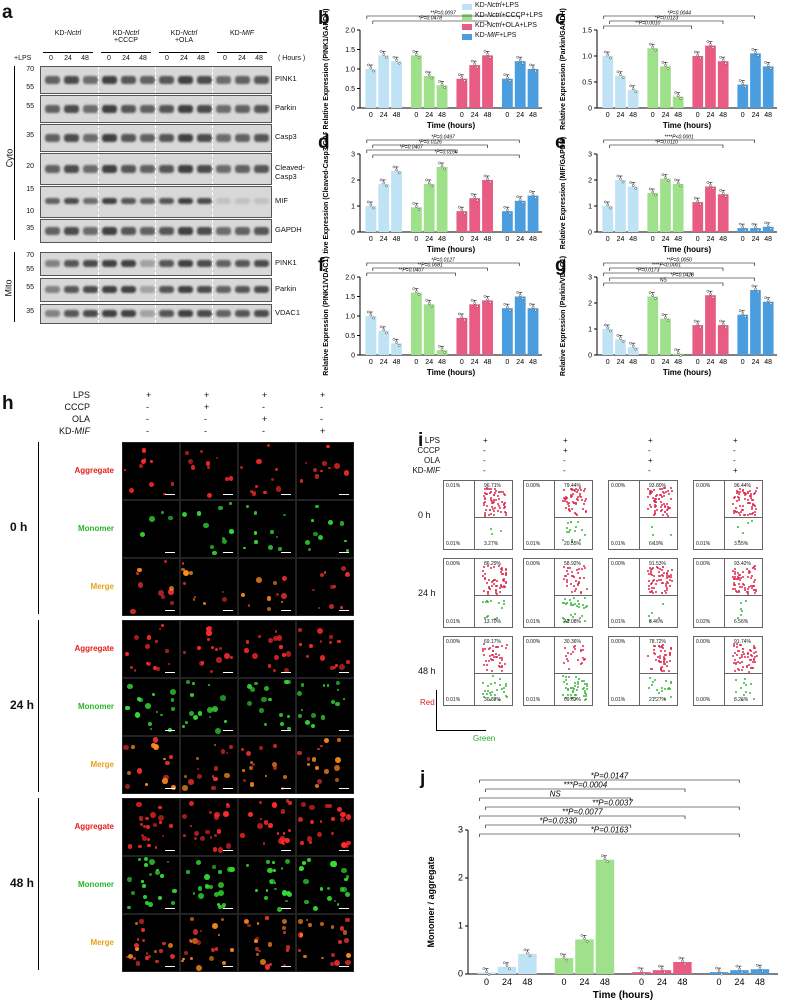  I want to click on gate-line, so click(554, 515).